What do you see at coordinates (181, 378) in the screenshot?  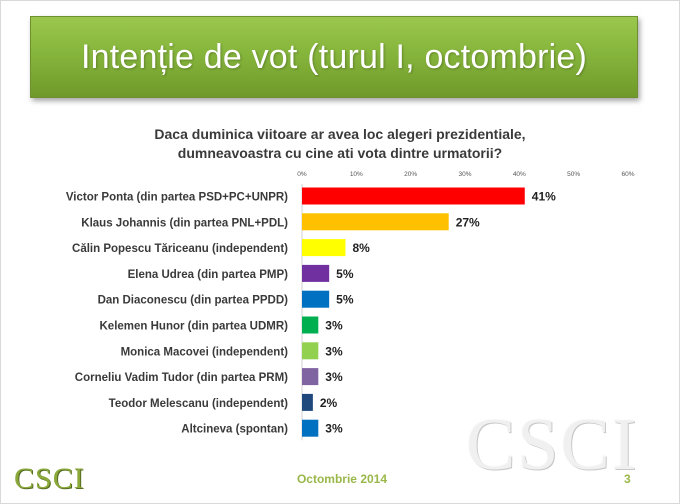 I see `category-label: Corneliu Vadim Tudor (din partea PRM)` at bounding box center [181, 378].